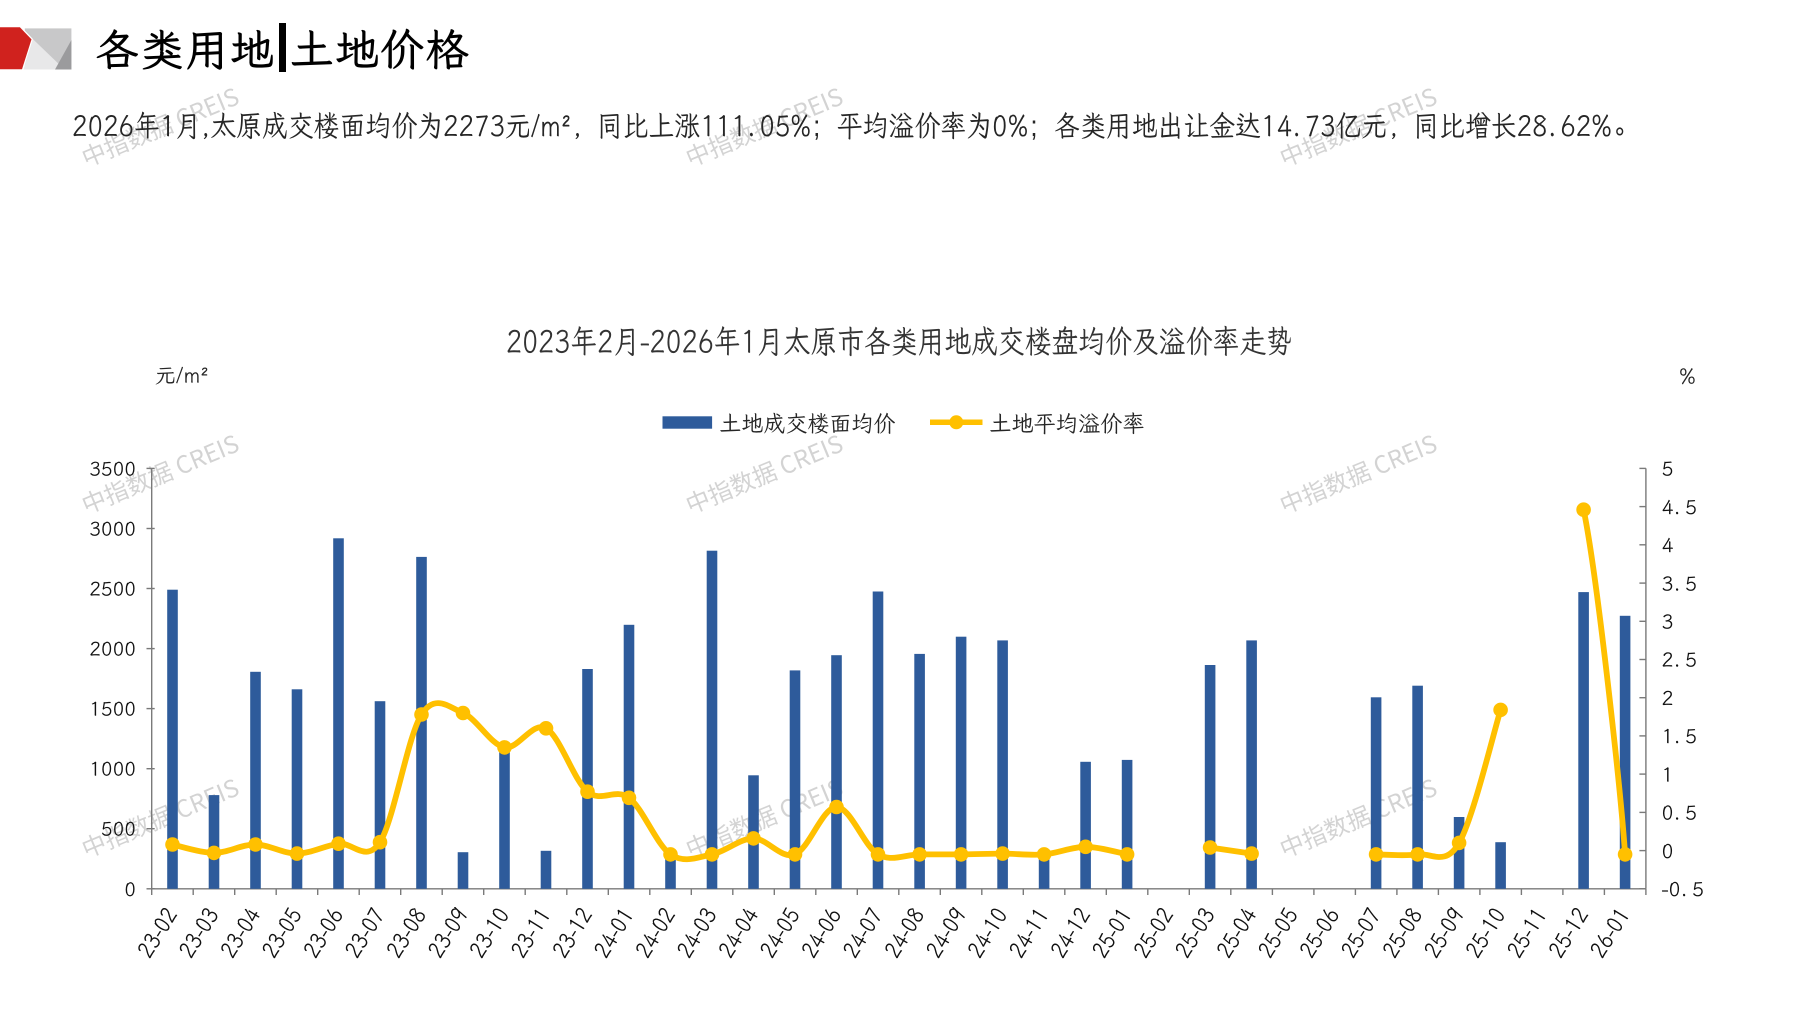 The width and height of the screenshot is (1797, 1010). What do you see at coordinates (738, 933) in the screenshot?
I see `svg-text: 24-04` at bounding box center [738, 933].